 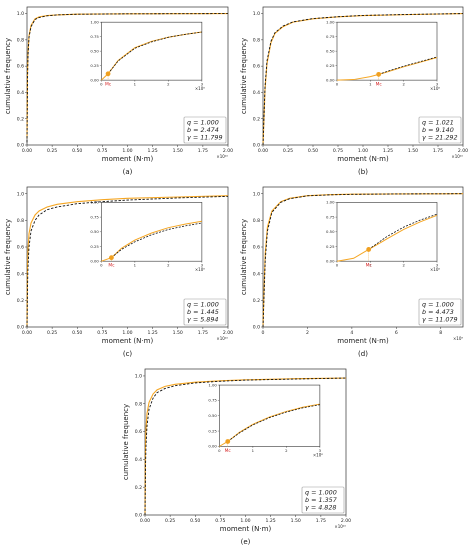 What do you see at coordinates (128, 354) in the screenshot?
I see `panel-caption: (c)` at bounding box center [128, 354].